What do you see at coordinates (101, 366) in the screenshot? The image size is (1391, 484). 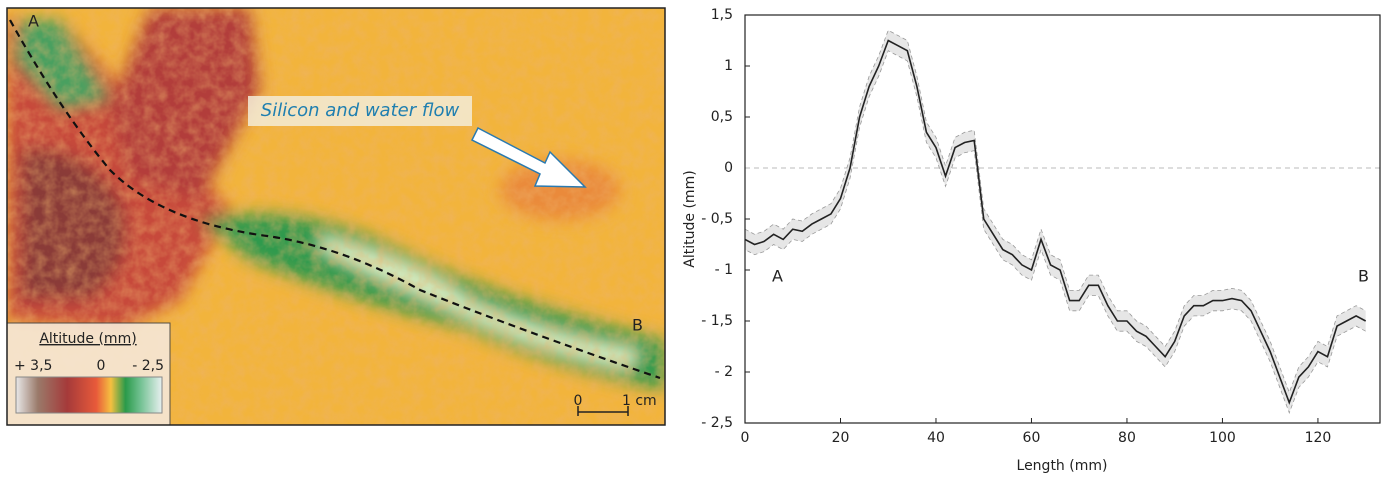 I see `legend-mid: 0` at bounding box center [101, 366].